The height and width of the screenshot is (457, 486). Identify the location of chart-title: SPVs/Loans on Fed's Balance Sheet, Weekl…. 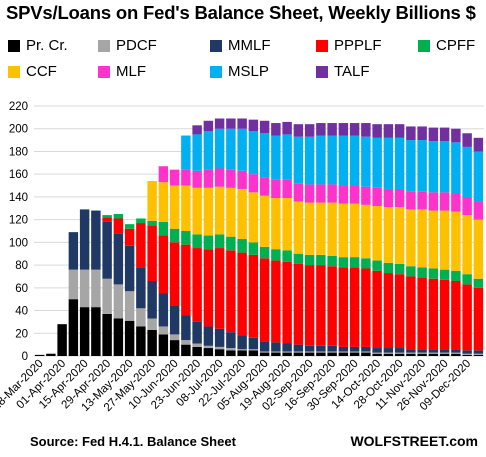
(241, 12).